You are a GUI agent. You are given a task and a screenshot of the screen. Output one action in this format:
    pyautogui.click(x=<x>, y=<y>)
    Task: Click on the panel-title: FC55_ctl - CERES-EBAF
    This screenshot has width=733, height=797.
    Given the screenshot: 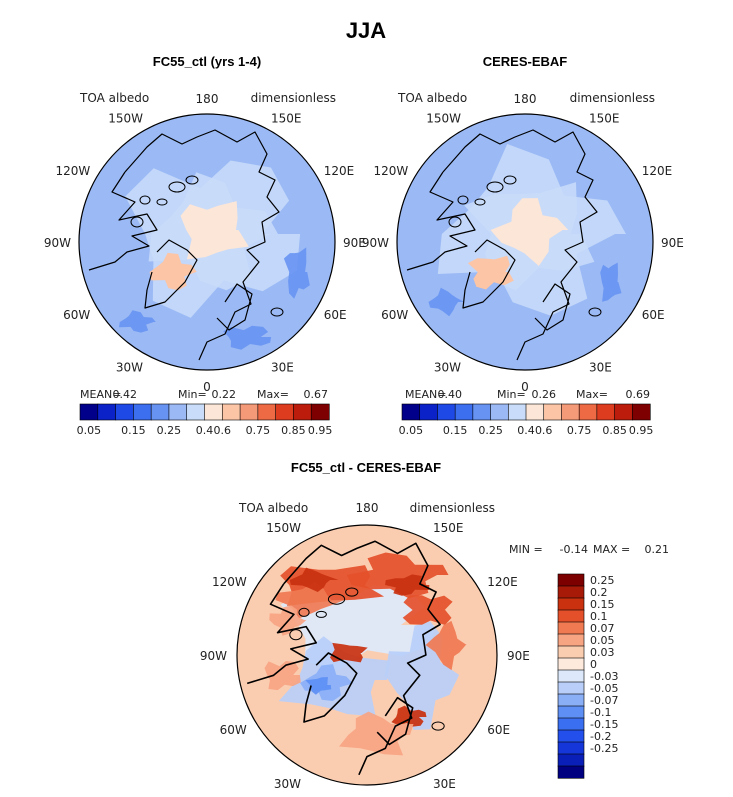 What is the action you would take?
    pyautogui.click(x=366, y=467)
    